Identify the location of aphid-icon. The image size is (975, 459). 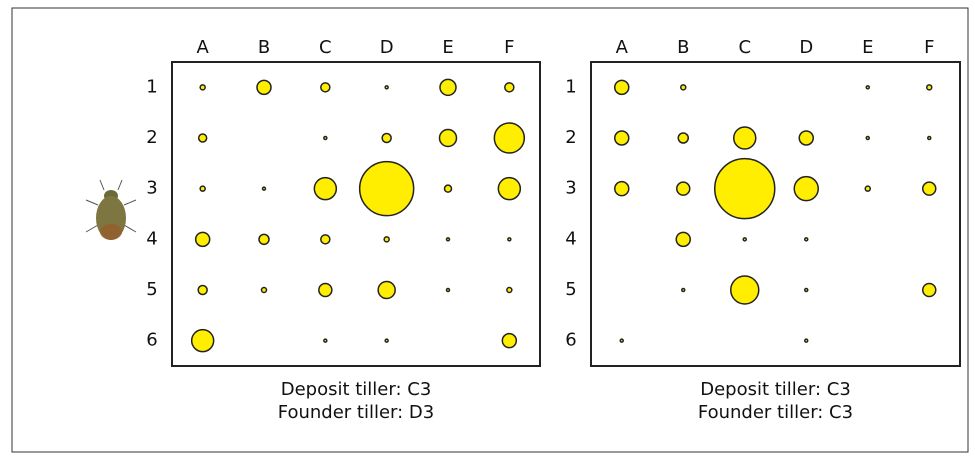
(111, 209).